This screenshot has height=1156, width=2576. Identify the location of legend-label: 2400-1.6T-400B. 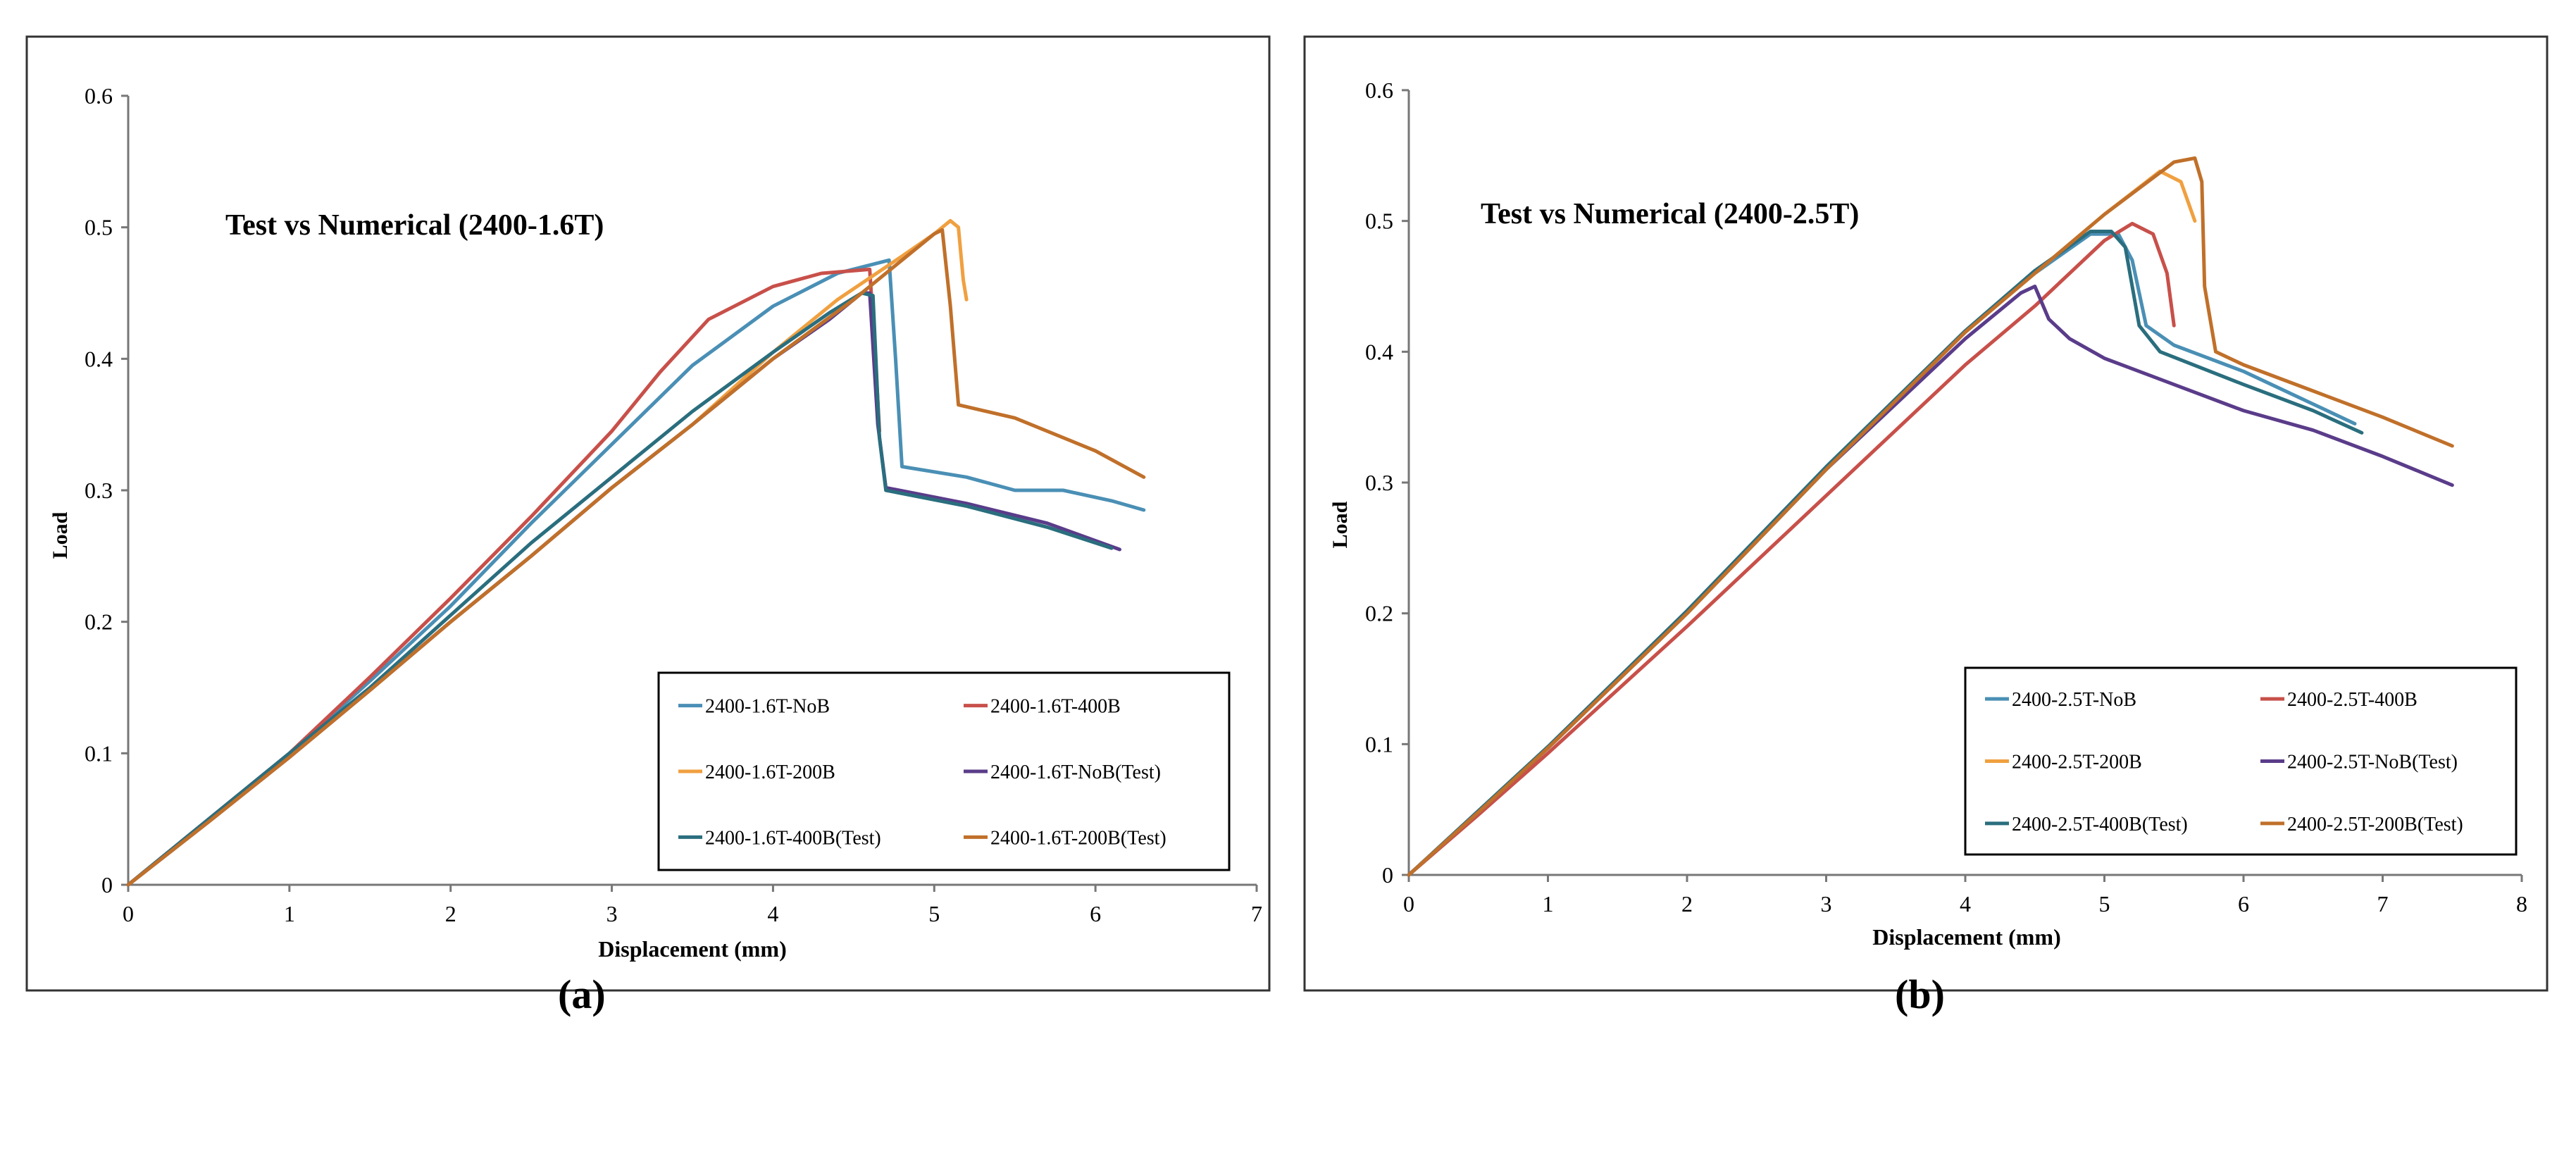
(1055, 707).